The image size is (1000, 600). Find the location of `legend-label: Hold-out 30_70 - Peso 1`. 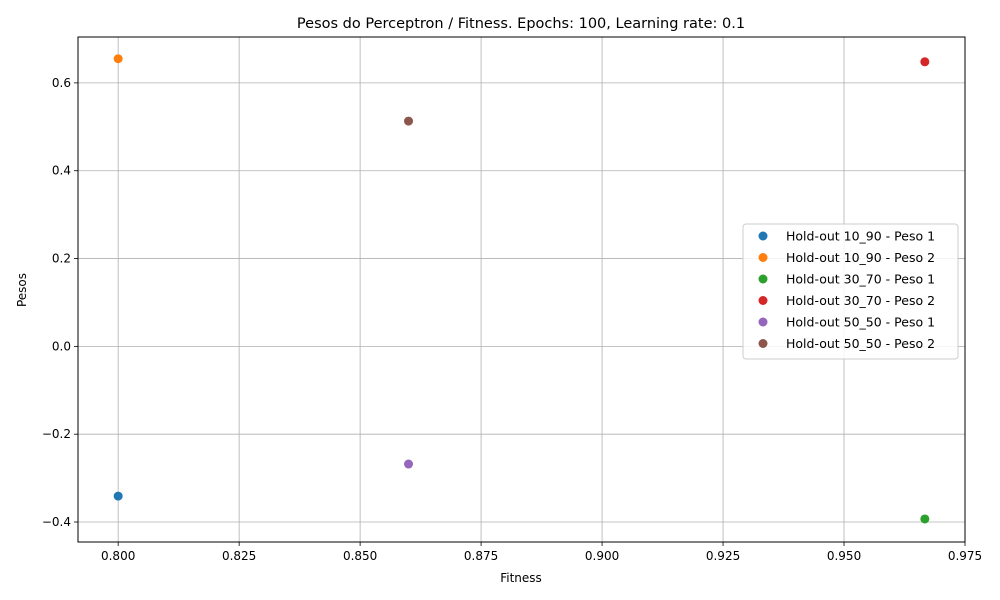

legend-label: Hold-out 30_70 - Peso 1 is located at coordinates (860, 279).